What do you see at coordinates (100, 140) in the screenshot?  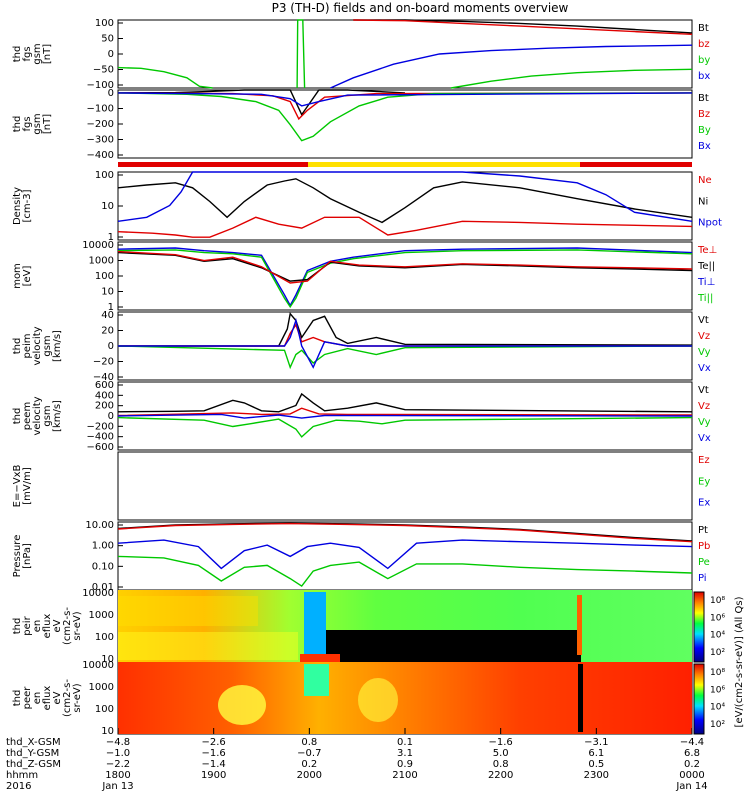 I see `y-tick-label: −300` at bounding box center [100, 140].